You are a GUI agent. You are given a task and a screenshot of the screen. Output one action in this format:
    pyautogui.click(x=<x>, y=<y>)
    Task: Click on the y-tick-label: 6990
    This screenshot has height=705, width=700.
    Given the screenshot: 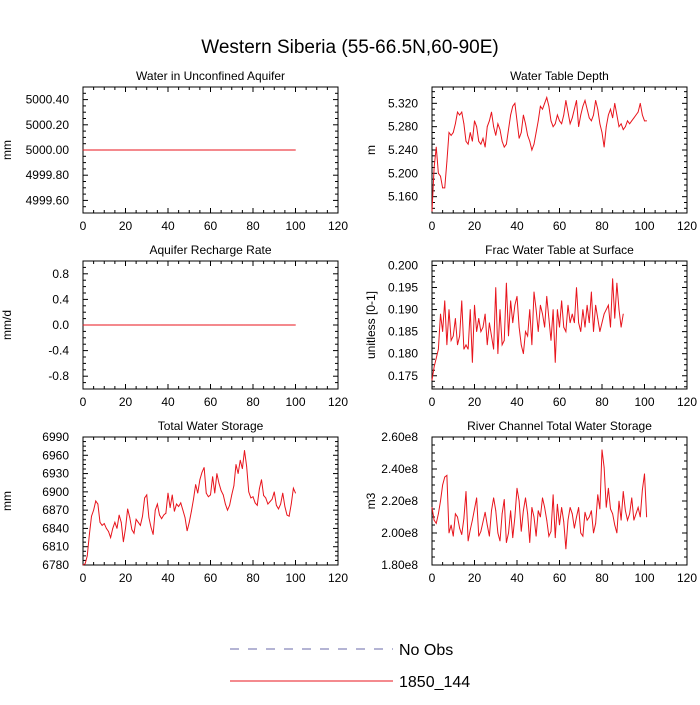 What is the action you would take?
    pyautogui.click(x=55, y=437)
    